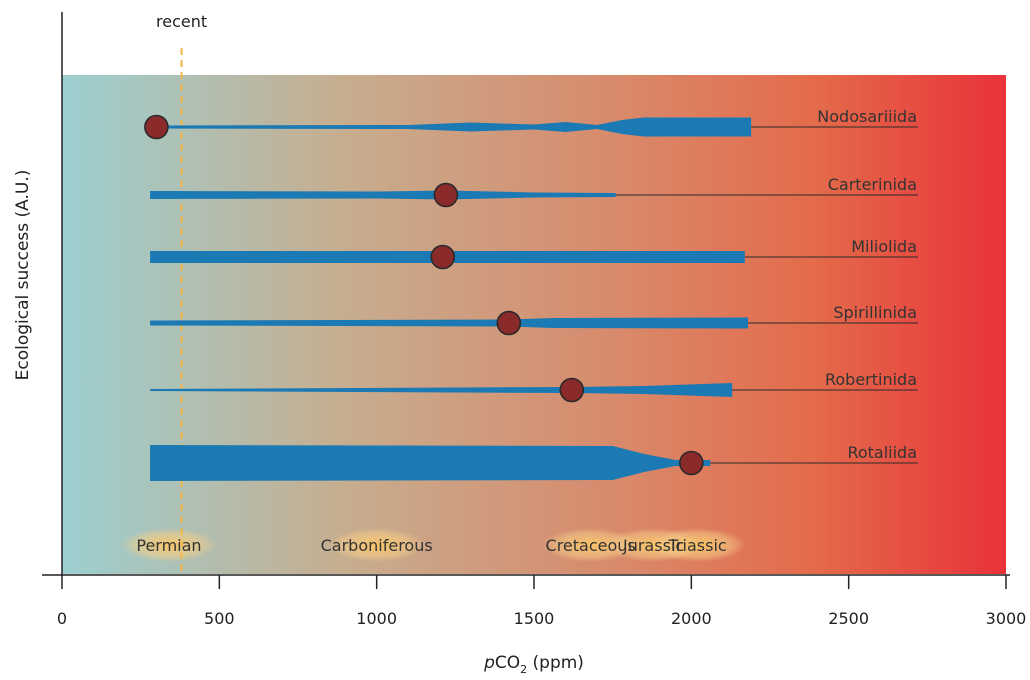  I want to click on x-axis-title-sub: 2, so click(523, 669).